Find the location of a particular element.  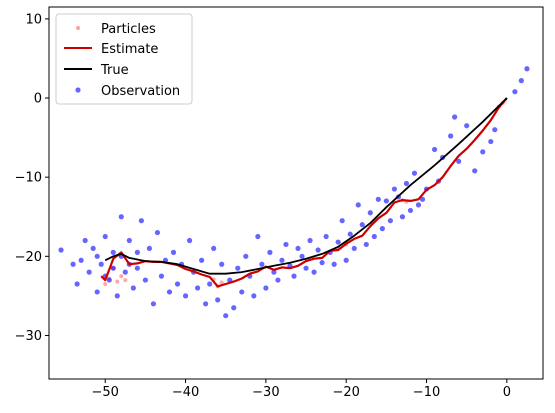

y-tick-label-2: −10 is located at coordinates (28, 178).